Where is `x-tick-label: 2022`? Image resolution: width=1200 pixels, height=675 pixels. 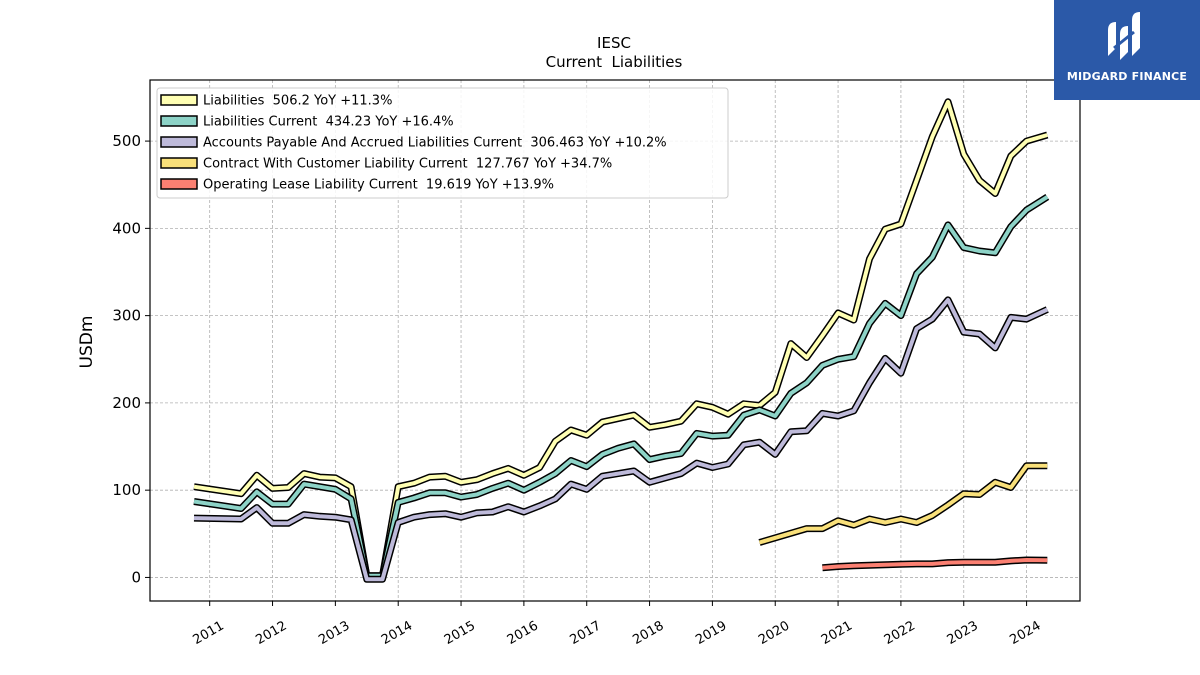 x-tick-label: 2022 is located at coordinates (900, 633).